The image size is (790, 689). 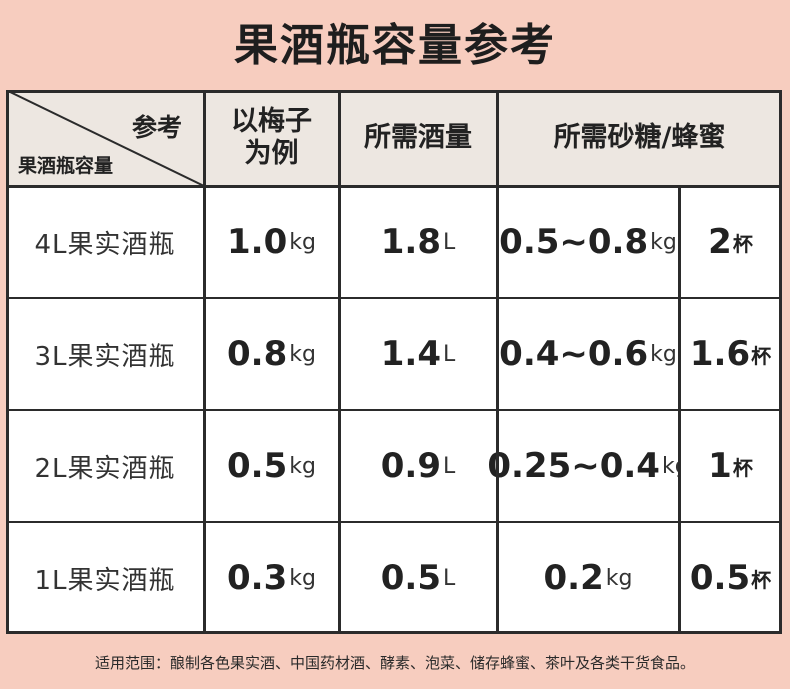 I want to click on header-sugar: 所需砂糖/蜂蜜, so click(x=639, y=138).